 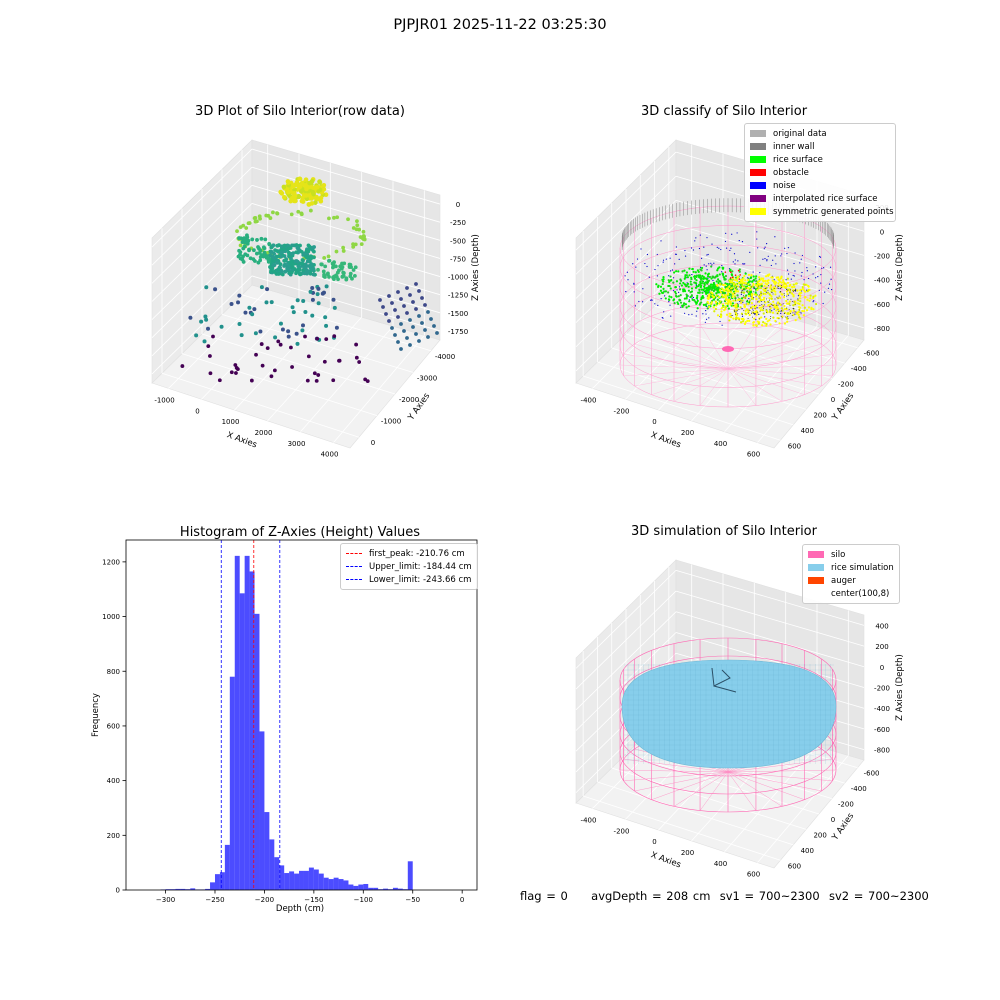 What do you see at coordinates (458, 241) in the screenshot?
I see `plot1-ztick-label: -500` at bounding box center [458, 241].